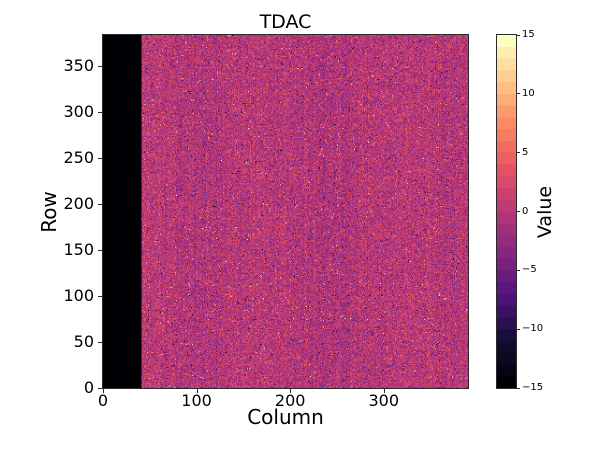 The height and width of the screenshot is (450, 600). What do you see at coordinates (78, 250) in the screenshot?
I see `y-tick-label: 150` at bounding box center [78, 250].